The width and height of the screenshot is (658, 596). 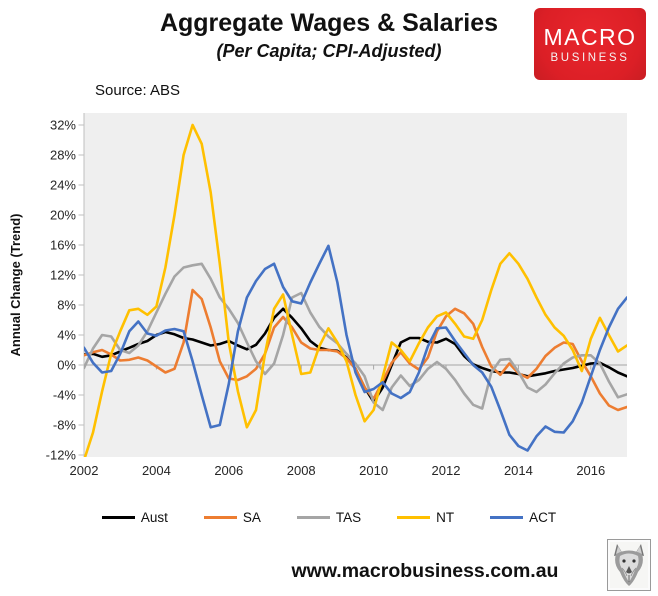 I want to click on y-tick-label: 32%, so click(x=63, y=125).